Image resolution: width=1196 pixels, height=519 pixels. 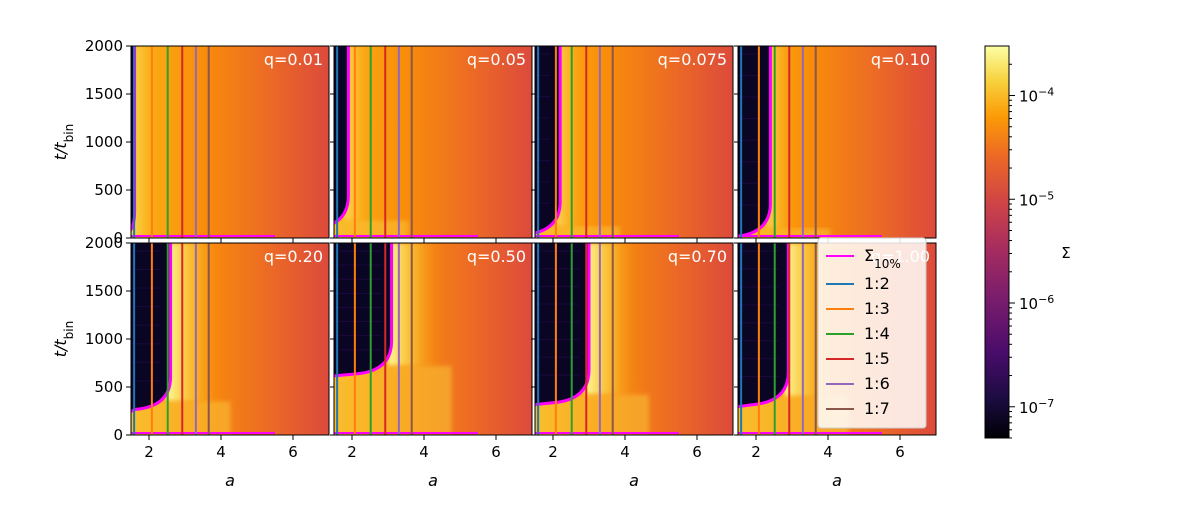 I want to click on legend-label-1-4: 1:4, so click(x=877, y=333).